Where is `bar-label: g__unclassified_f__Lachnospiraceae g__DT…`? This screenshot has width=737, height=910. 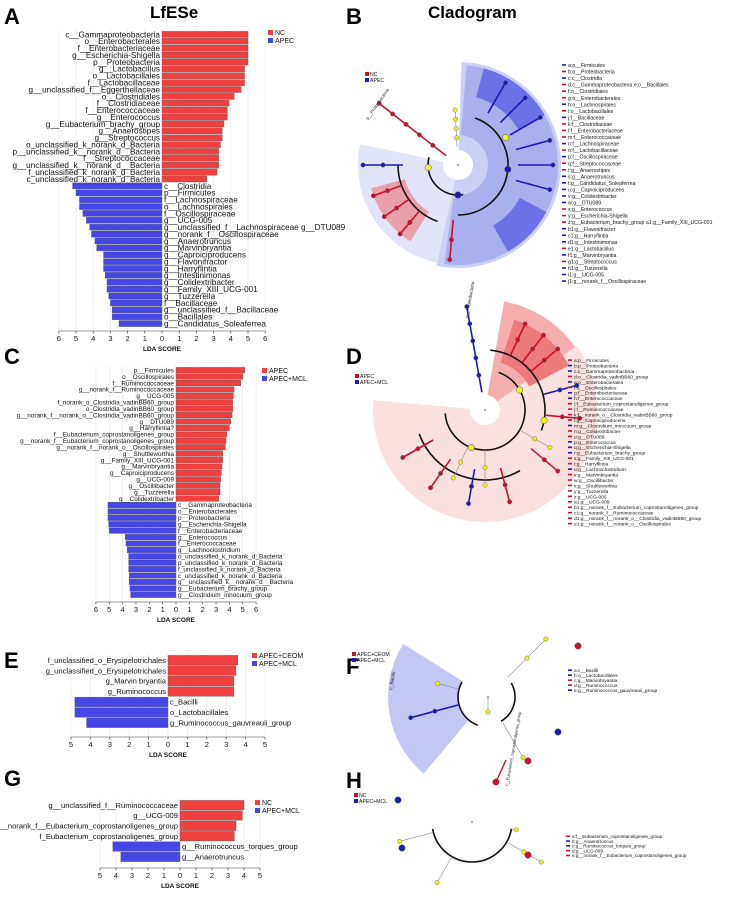
bar-label: g__unclassified_f__Lachnospiraceae g__DT… is located at coordinates (255, 227).